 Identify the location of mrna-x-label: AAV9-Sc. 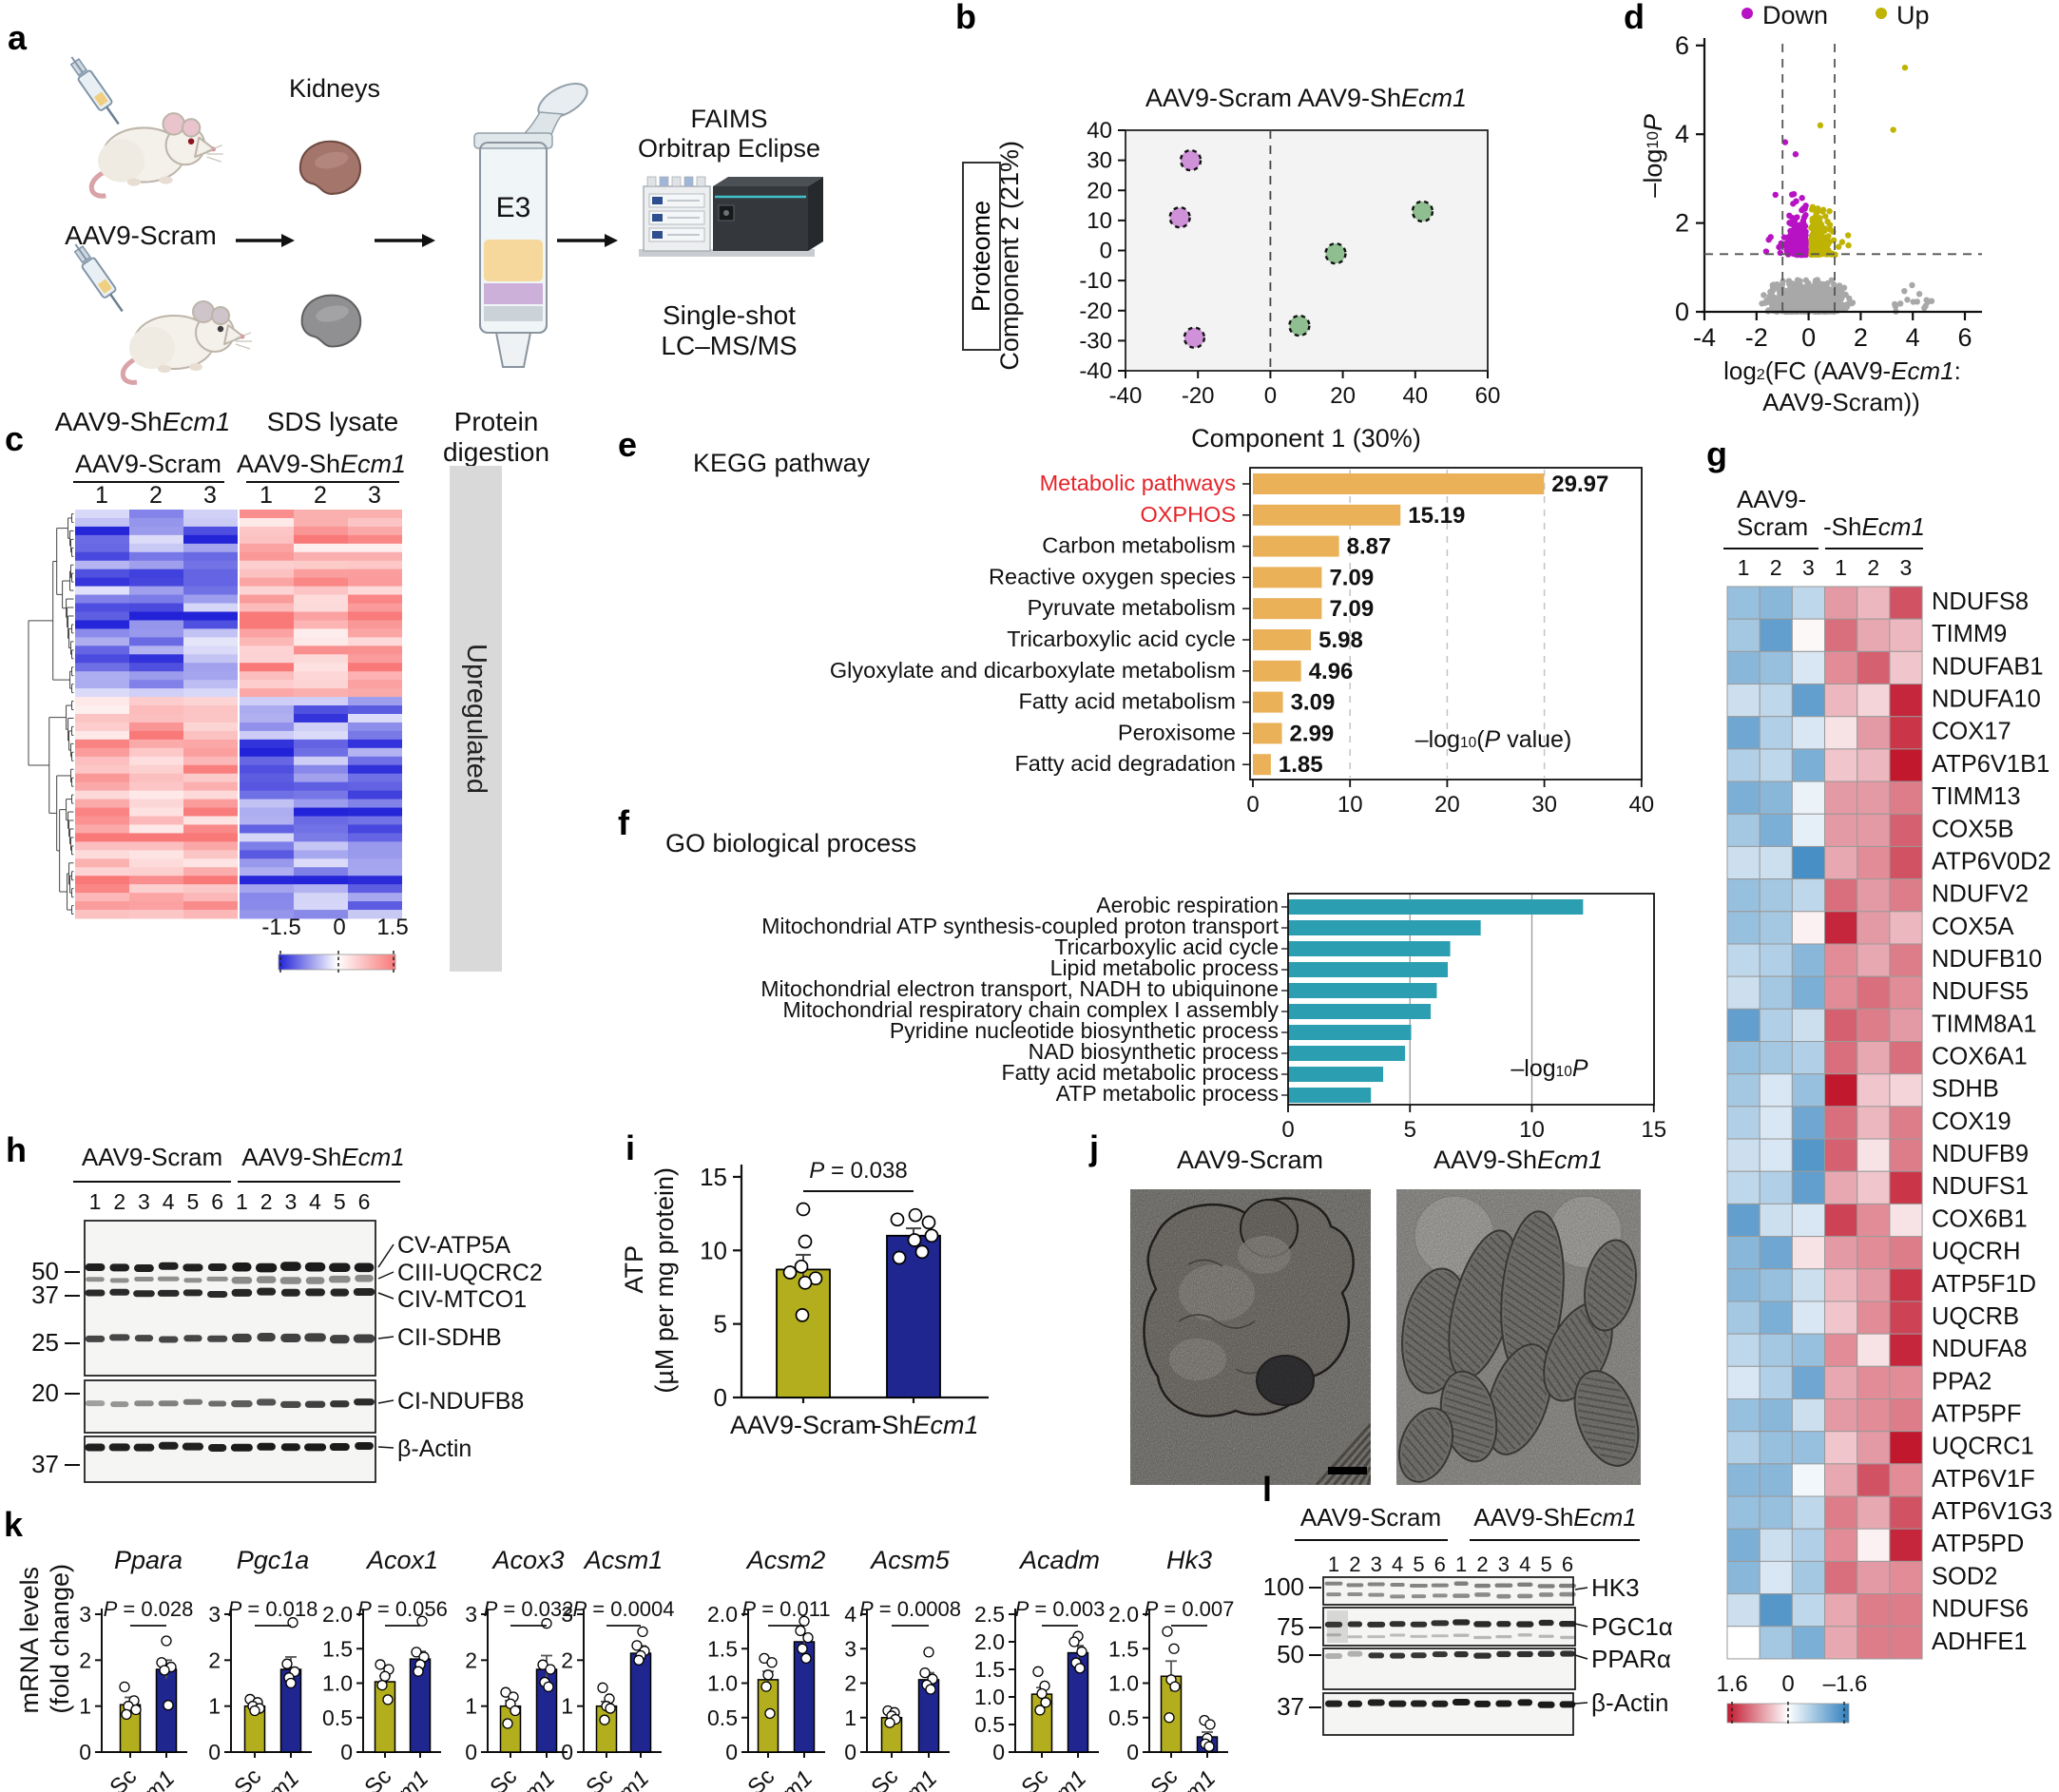
(101, 1777).